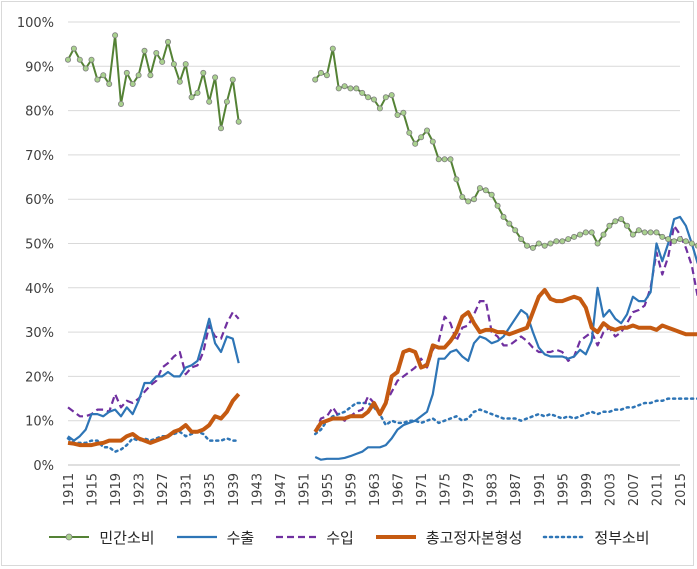  Describe the element at coordinates (39, 200) in the screenshot. I see `y-tick-label: 60%` at that location.